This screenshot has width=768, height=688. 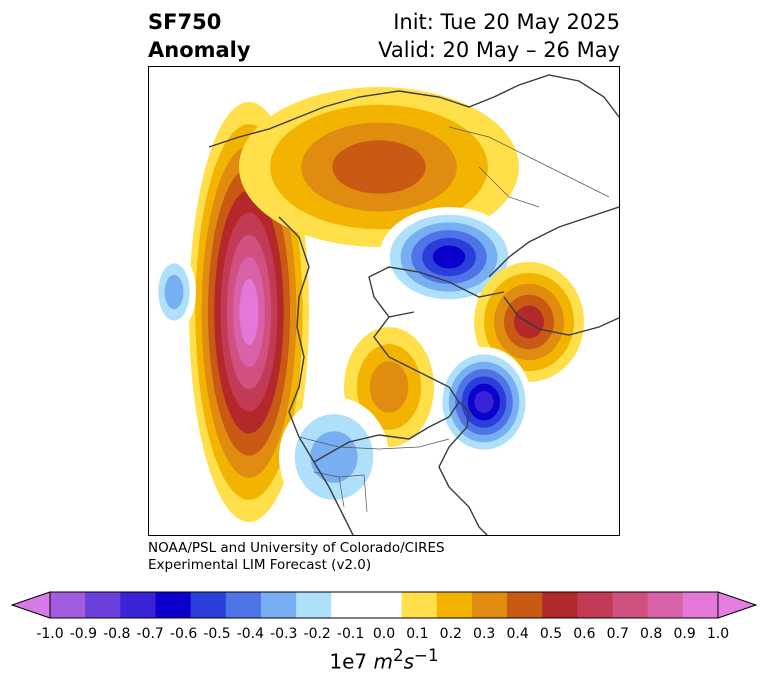 What do you see at coordinates (199, 36) in the screenshot?
I see `title-left: SF750 Anomaly` at bounding box center [199, 36].